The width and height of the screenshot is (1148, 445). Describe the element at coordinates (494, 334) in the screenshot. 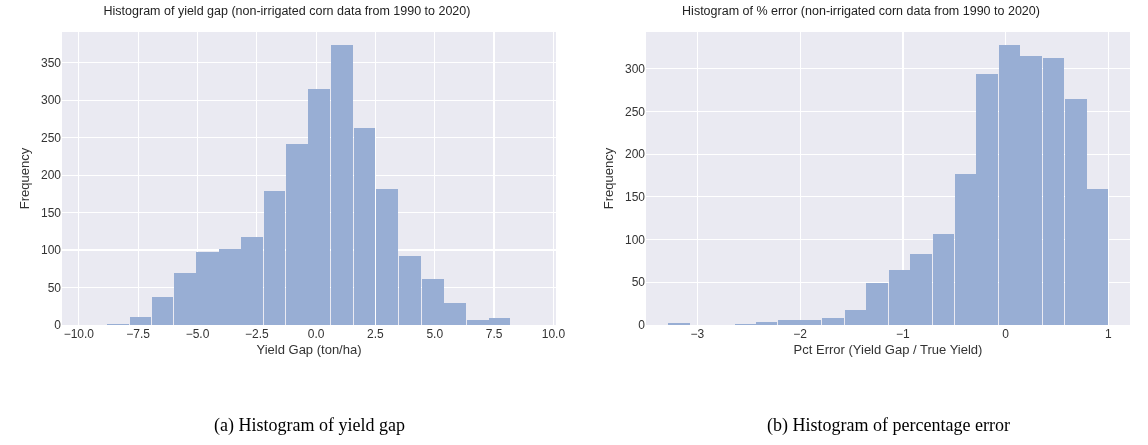

I see `x-tick-label: 7.5` at that location.